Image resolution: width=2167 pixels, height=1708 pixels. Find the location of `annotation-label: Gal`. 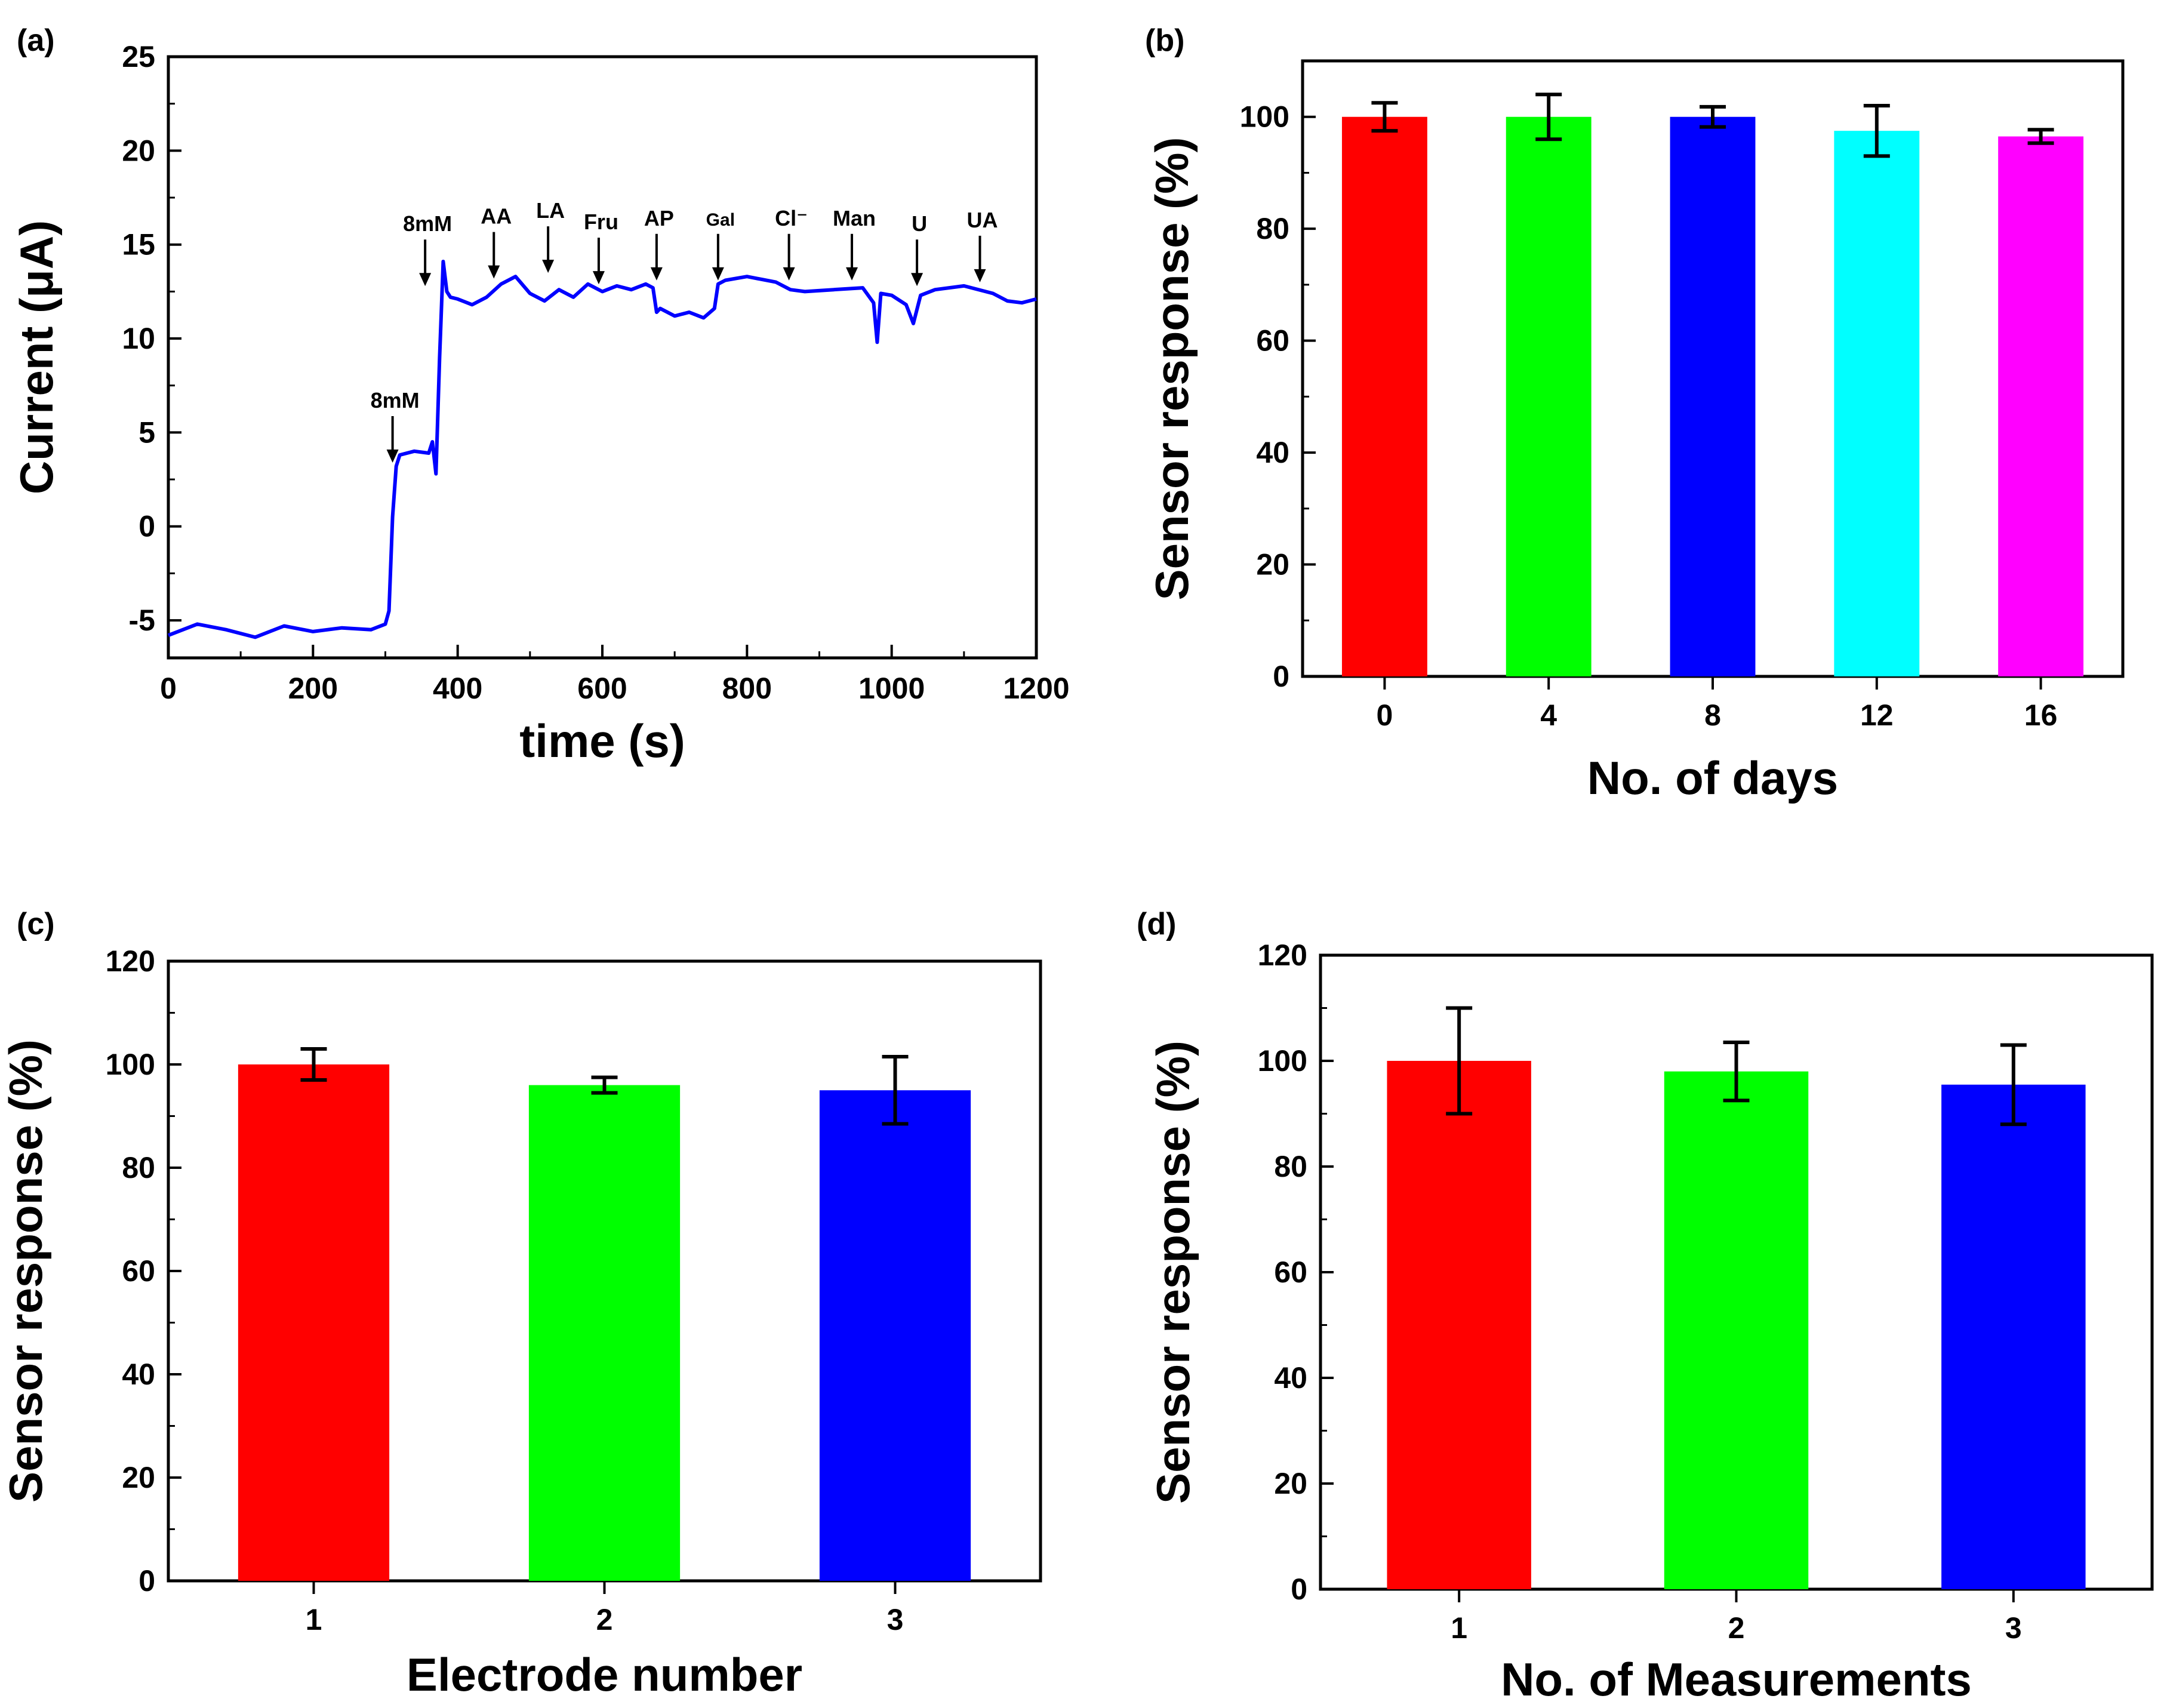

annotation-label: Gal is located at coordinates (720, 220).